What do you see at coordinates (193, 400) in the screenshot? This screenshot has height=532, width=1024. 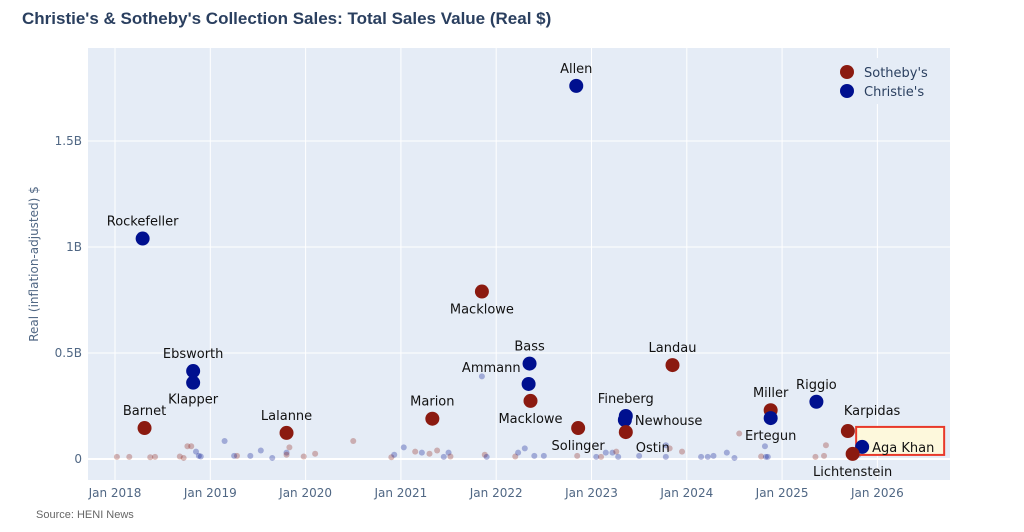 I see `point-label: Klapper` at bounding box center [193, 400].